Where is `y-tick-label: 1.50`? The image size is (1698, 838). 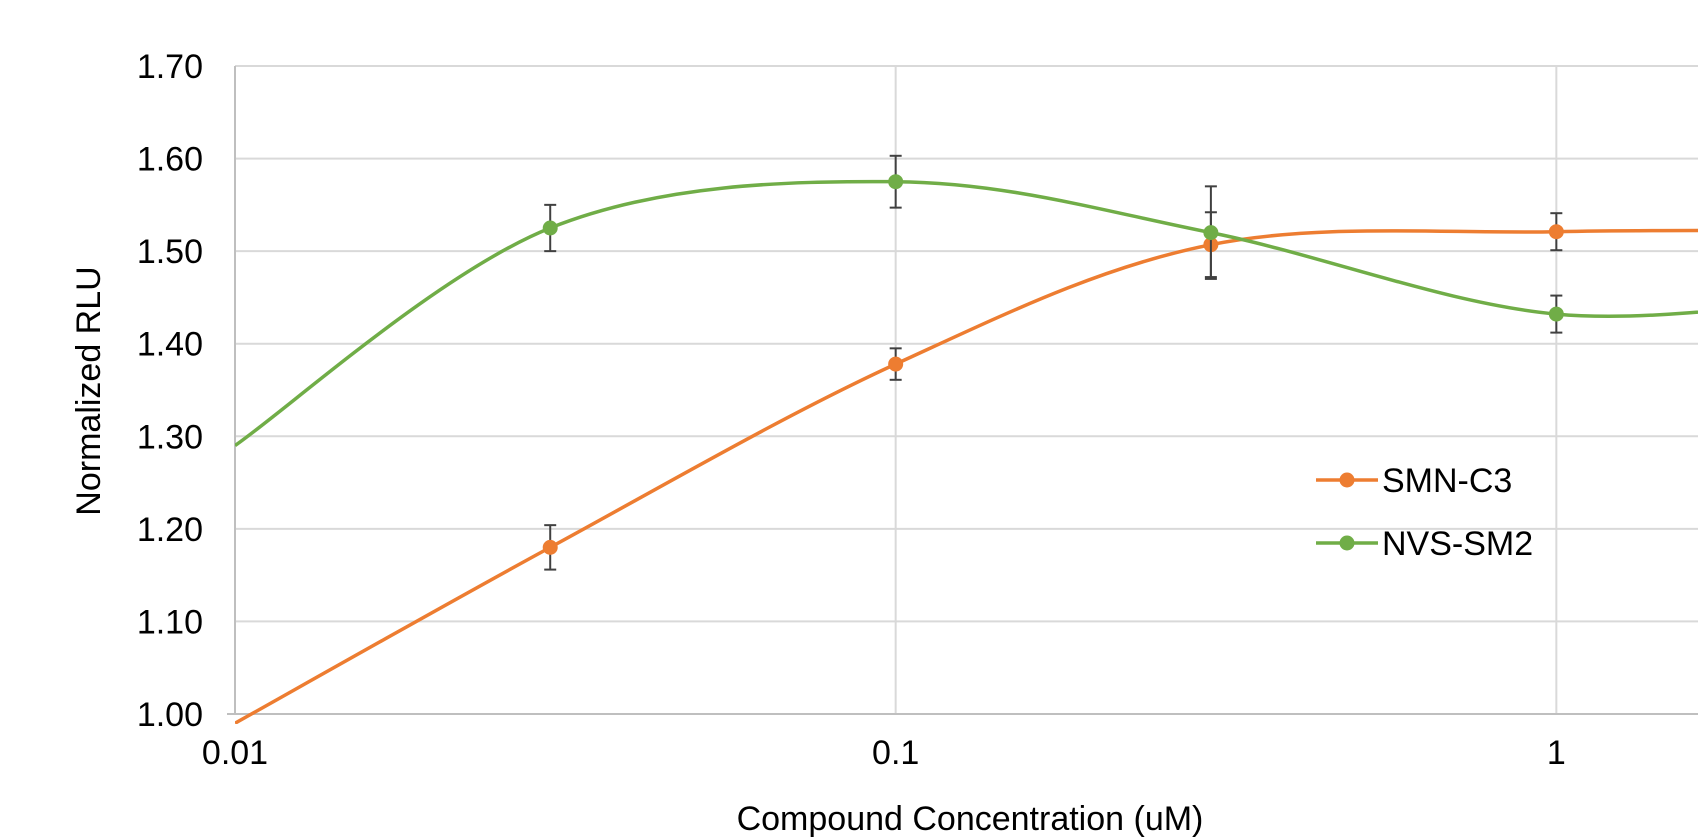
y-tick-label: 1.50 is located at coordinates (170, 252).